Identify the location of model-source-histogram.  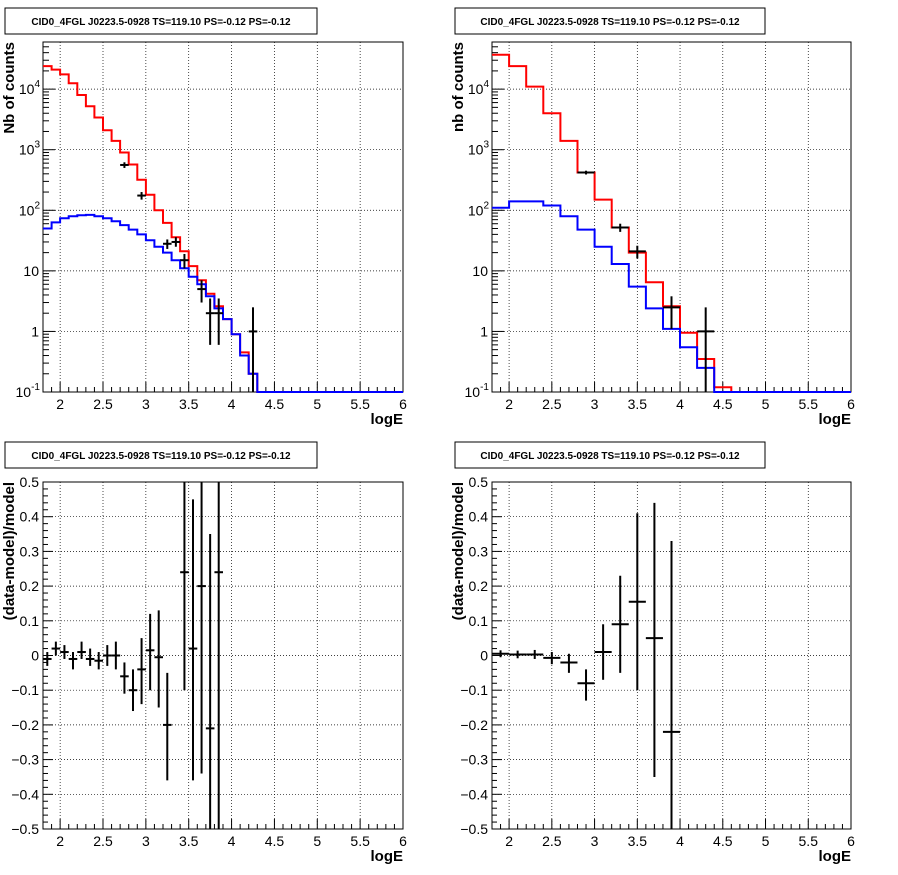
(223, 303).